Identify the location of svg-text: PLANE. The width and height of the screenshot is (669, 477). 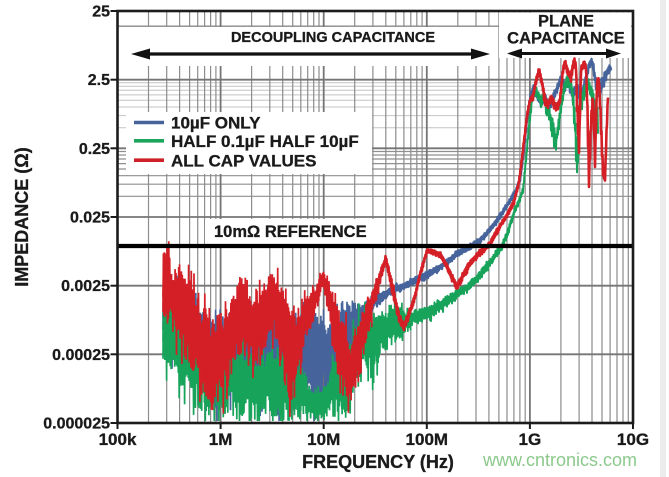
(566, 22).